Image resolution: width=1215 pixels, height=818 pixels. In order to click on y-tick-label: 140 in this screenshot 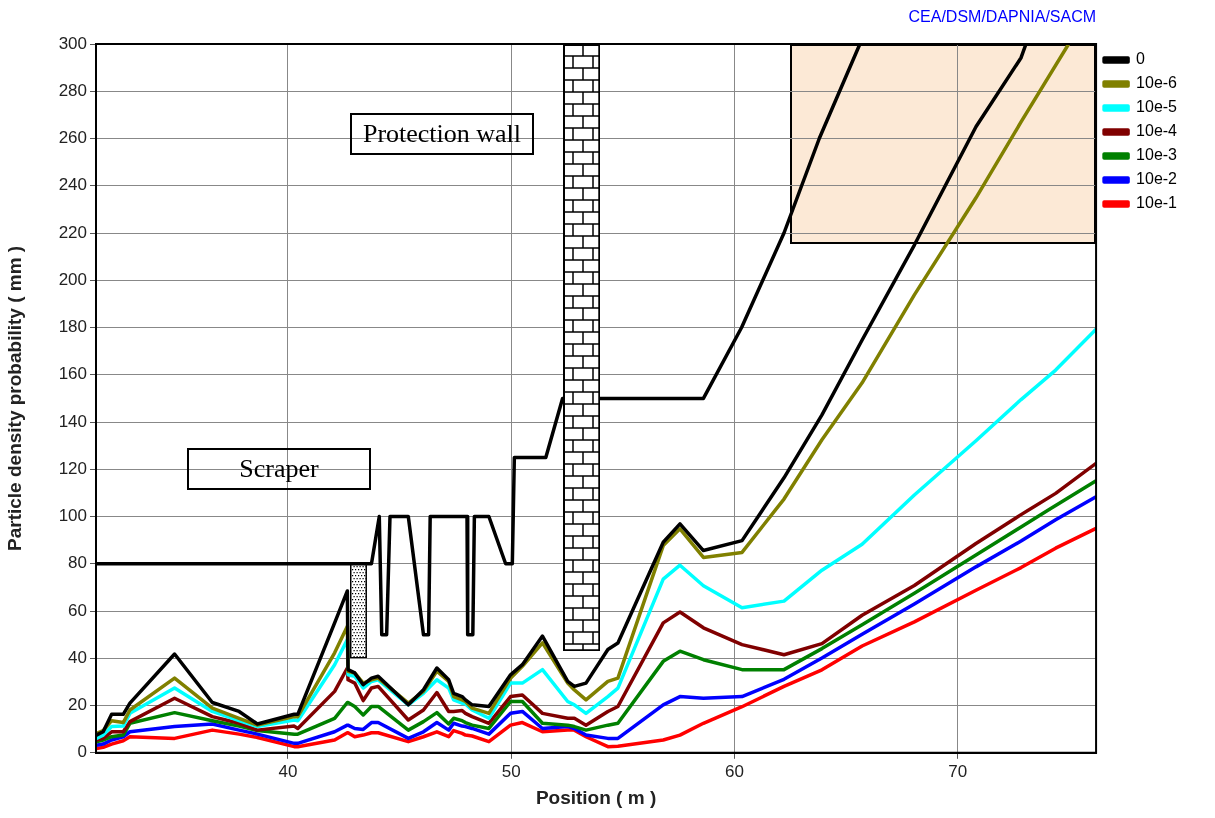, I will do `click(72, 421)`.